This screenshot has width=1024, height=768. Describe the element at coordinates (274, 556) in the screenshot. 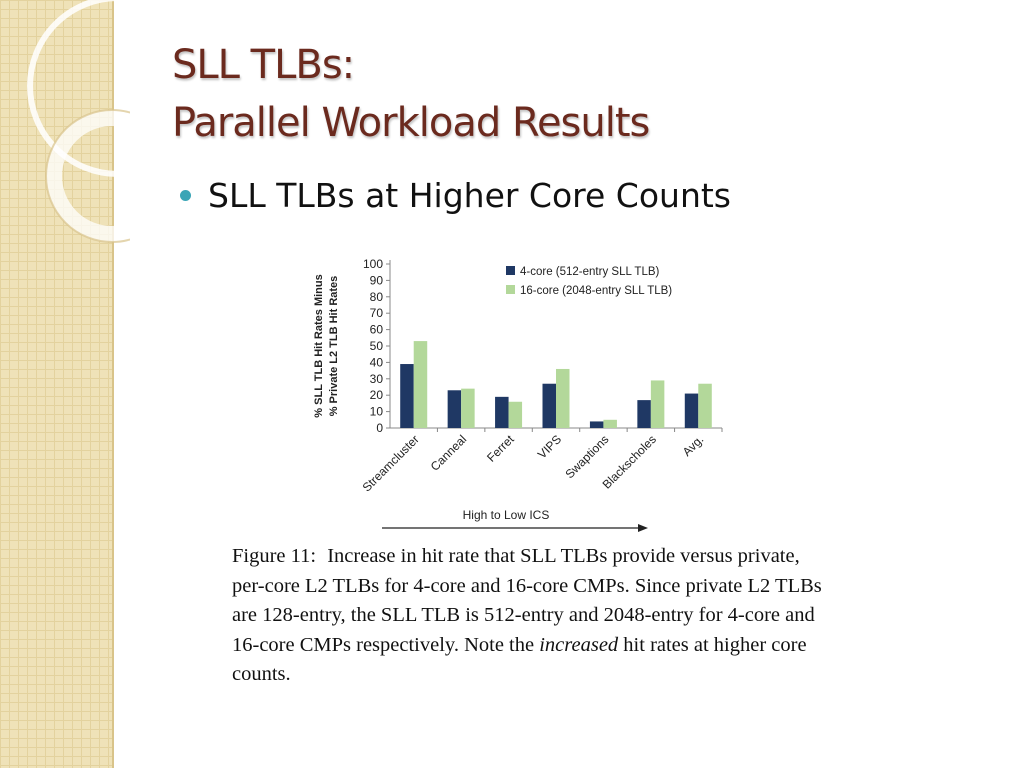

I see `caption-label: Figure 11:` at that location.